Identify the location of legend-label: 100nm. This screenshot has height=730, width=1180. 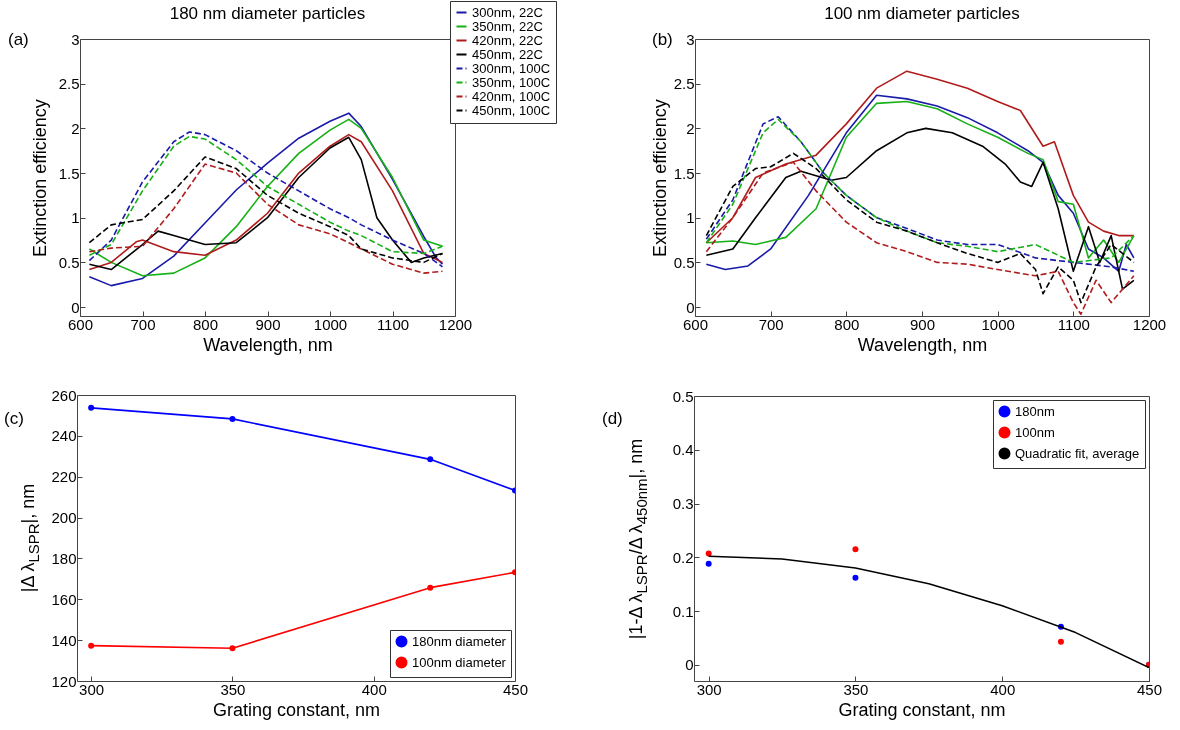
(1035, 432).